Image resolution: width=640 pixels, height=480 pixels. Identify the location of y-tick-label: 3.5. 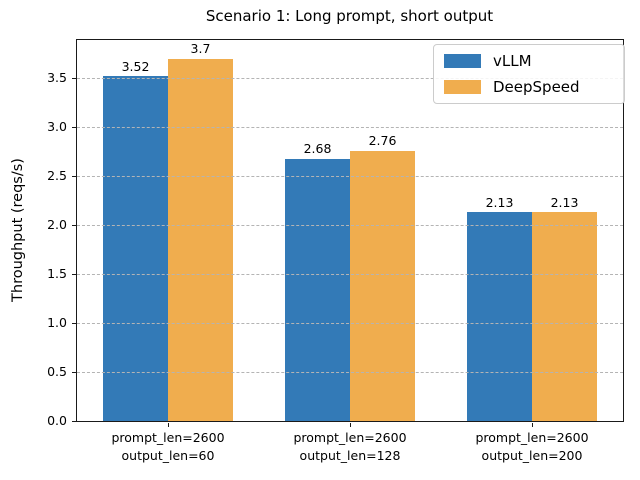
(57, 77).